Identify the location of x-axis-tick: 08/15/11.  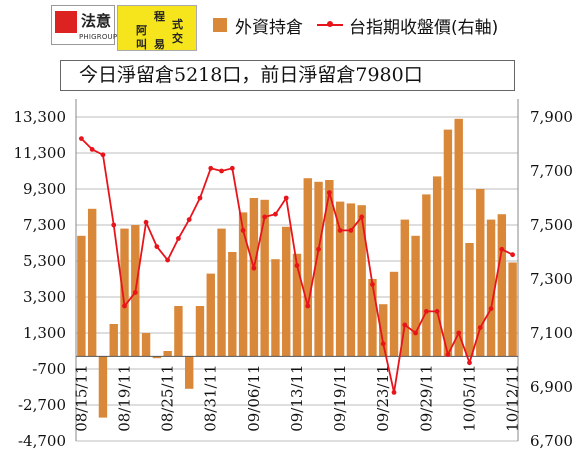
(81, 397).